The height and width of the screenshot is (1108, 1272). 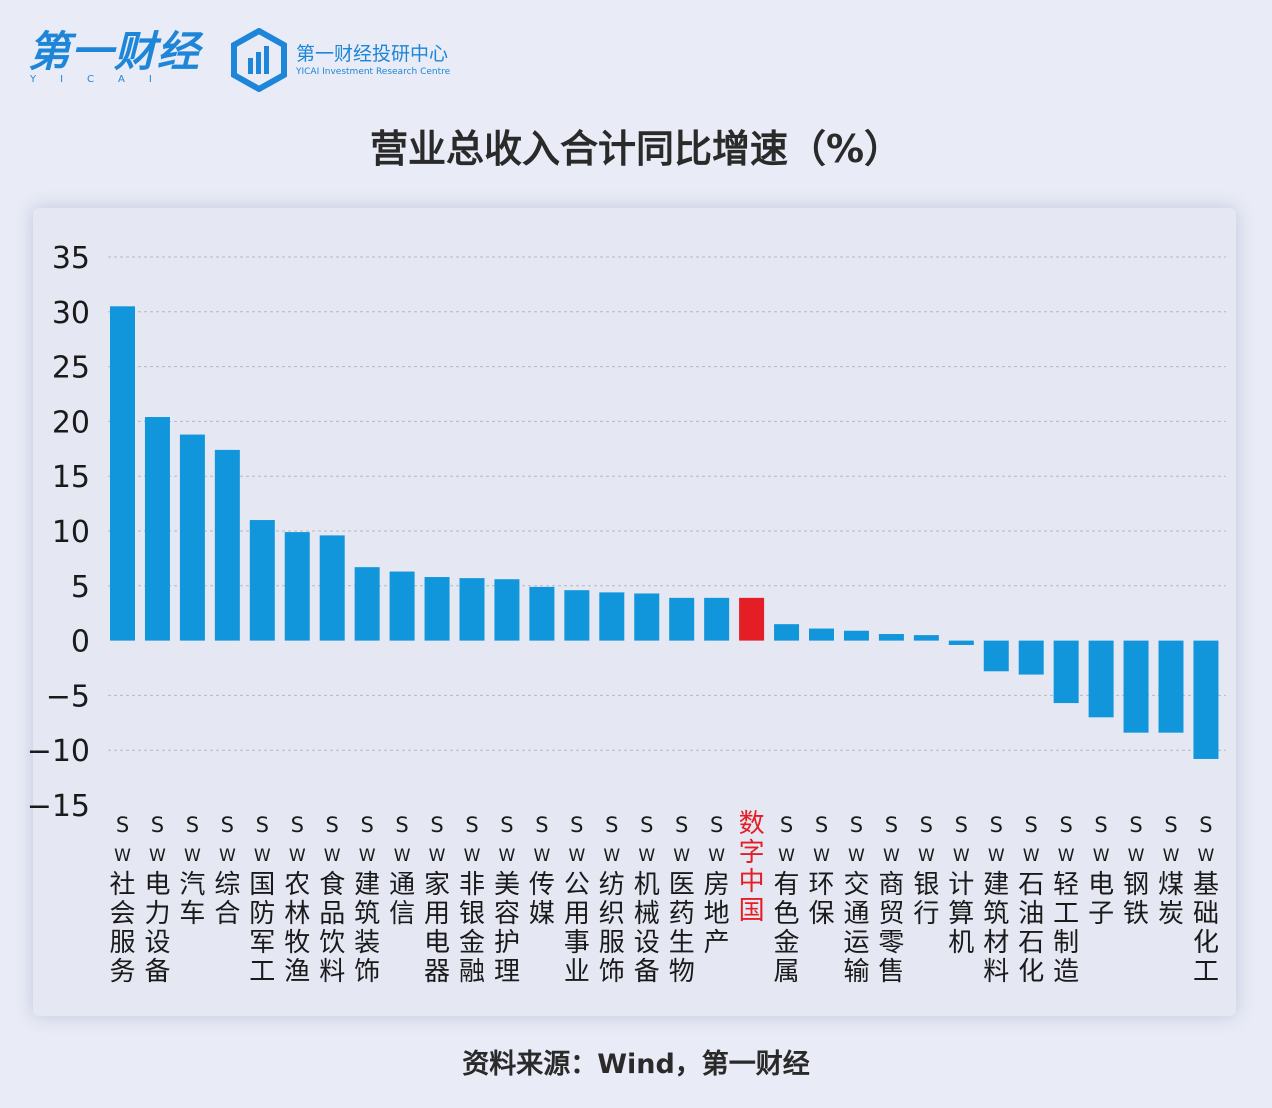 I want to click on y-tick-label: 20, so click(x=71, y=422).